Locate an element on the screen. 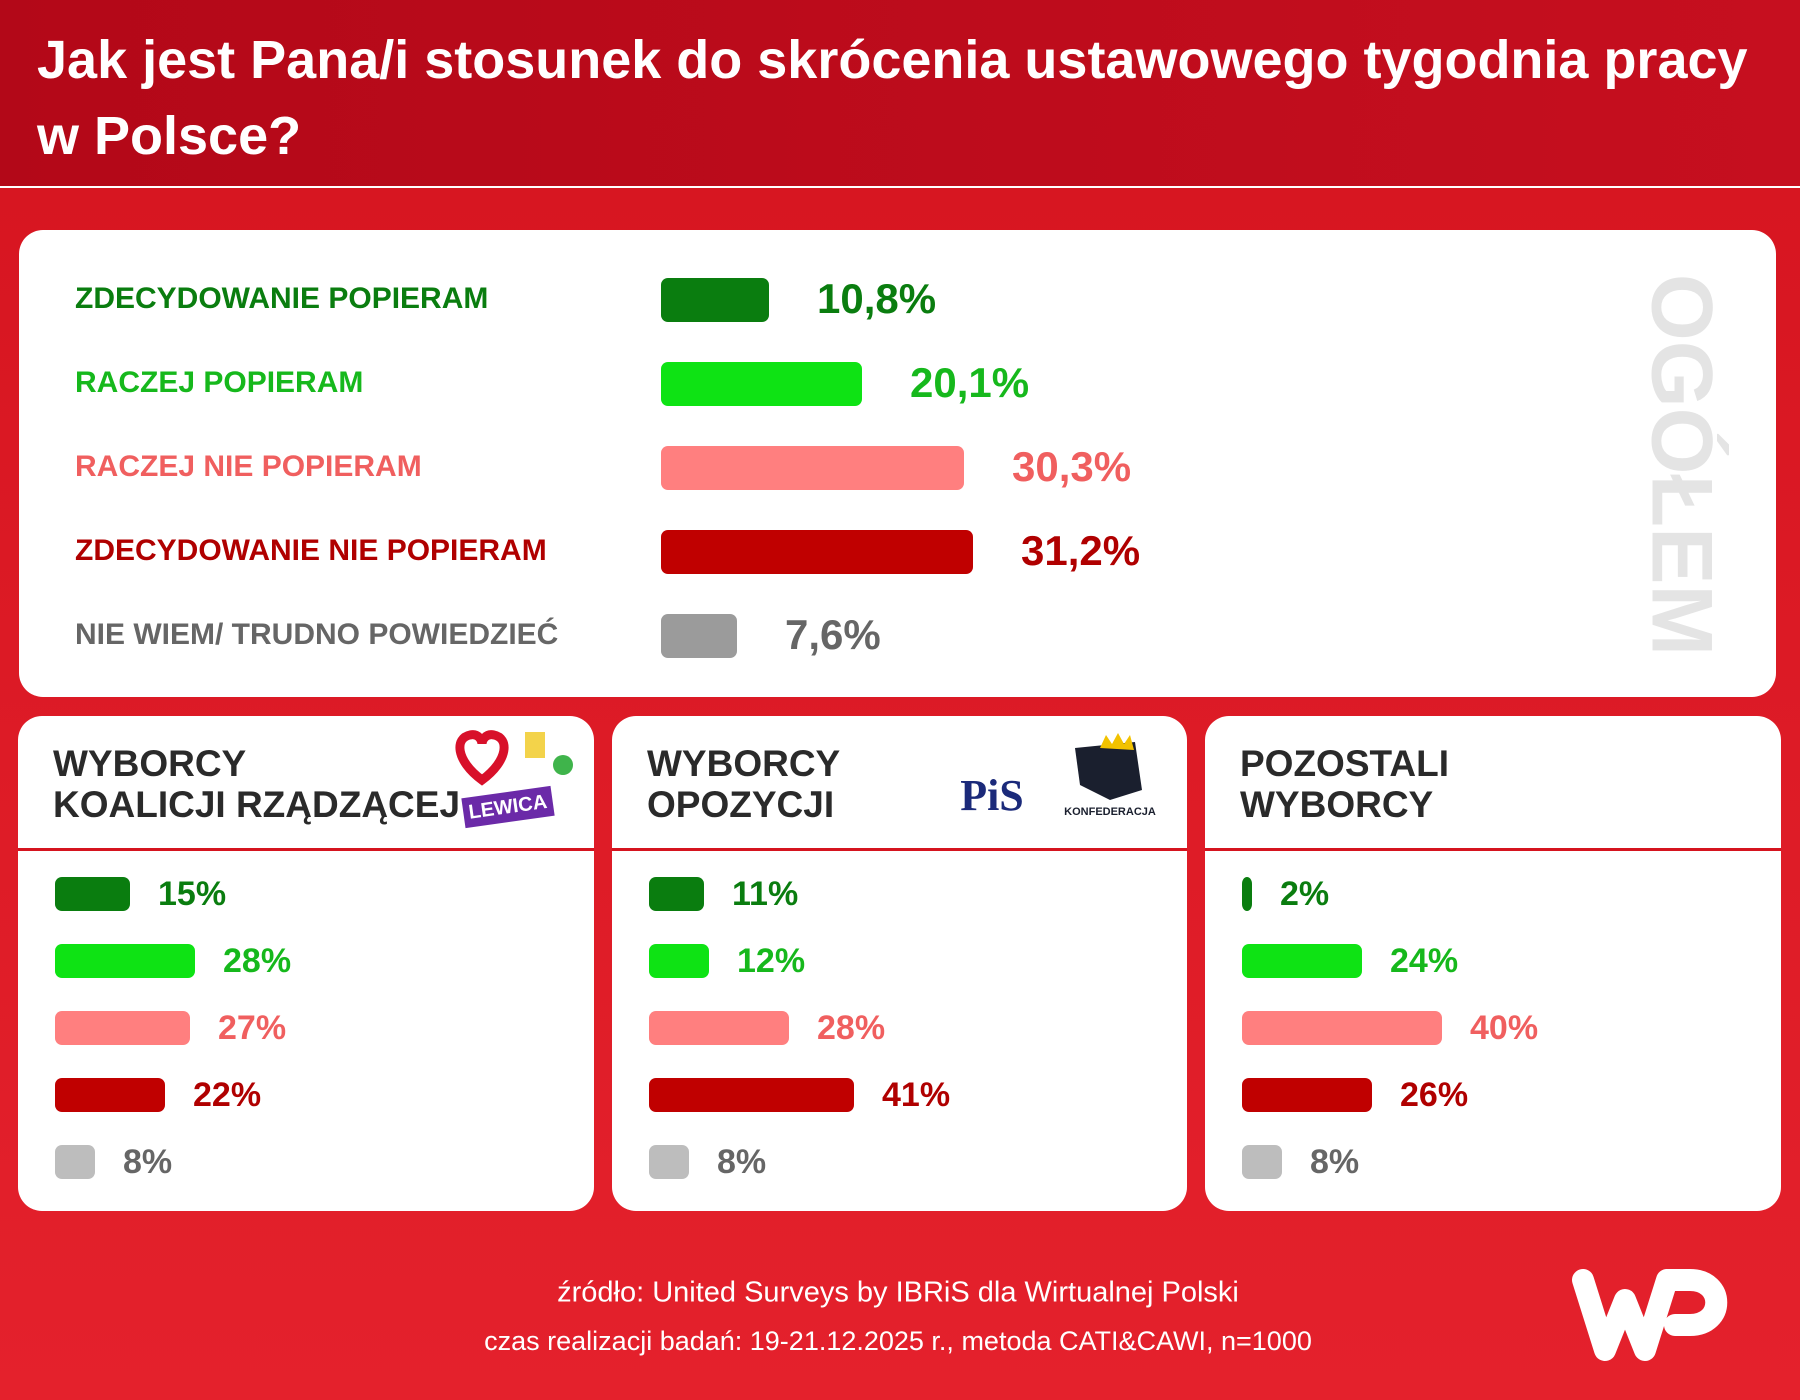 Image resolution: width=1800 pixels, height=1400 pixels. category-label: NIE WIEM/ TRUDNO POWIEDZIEĆ is located at coordinates (316, 634).